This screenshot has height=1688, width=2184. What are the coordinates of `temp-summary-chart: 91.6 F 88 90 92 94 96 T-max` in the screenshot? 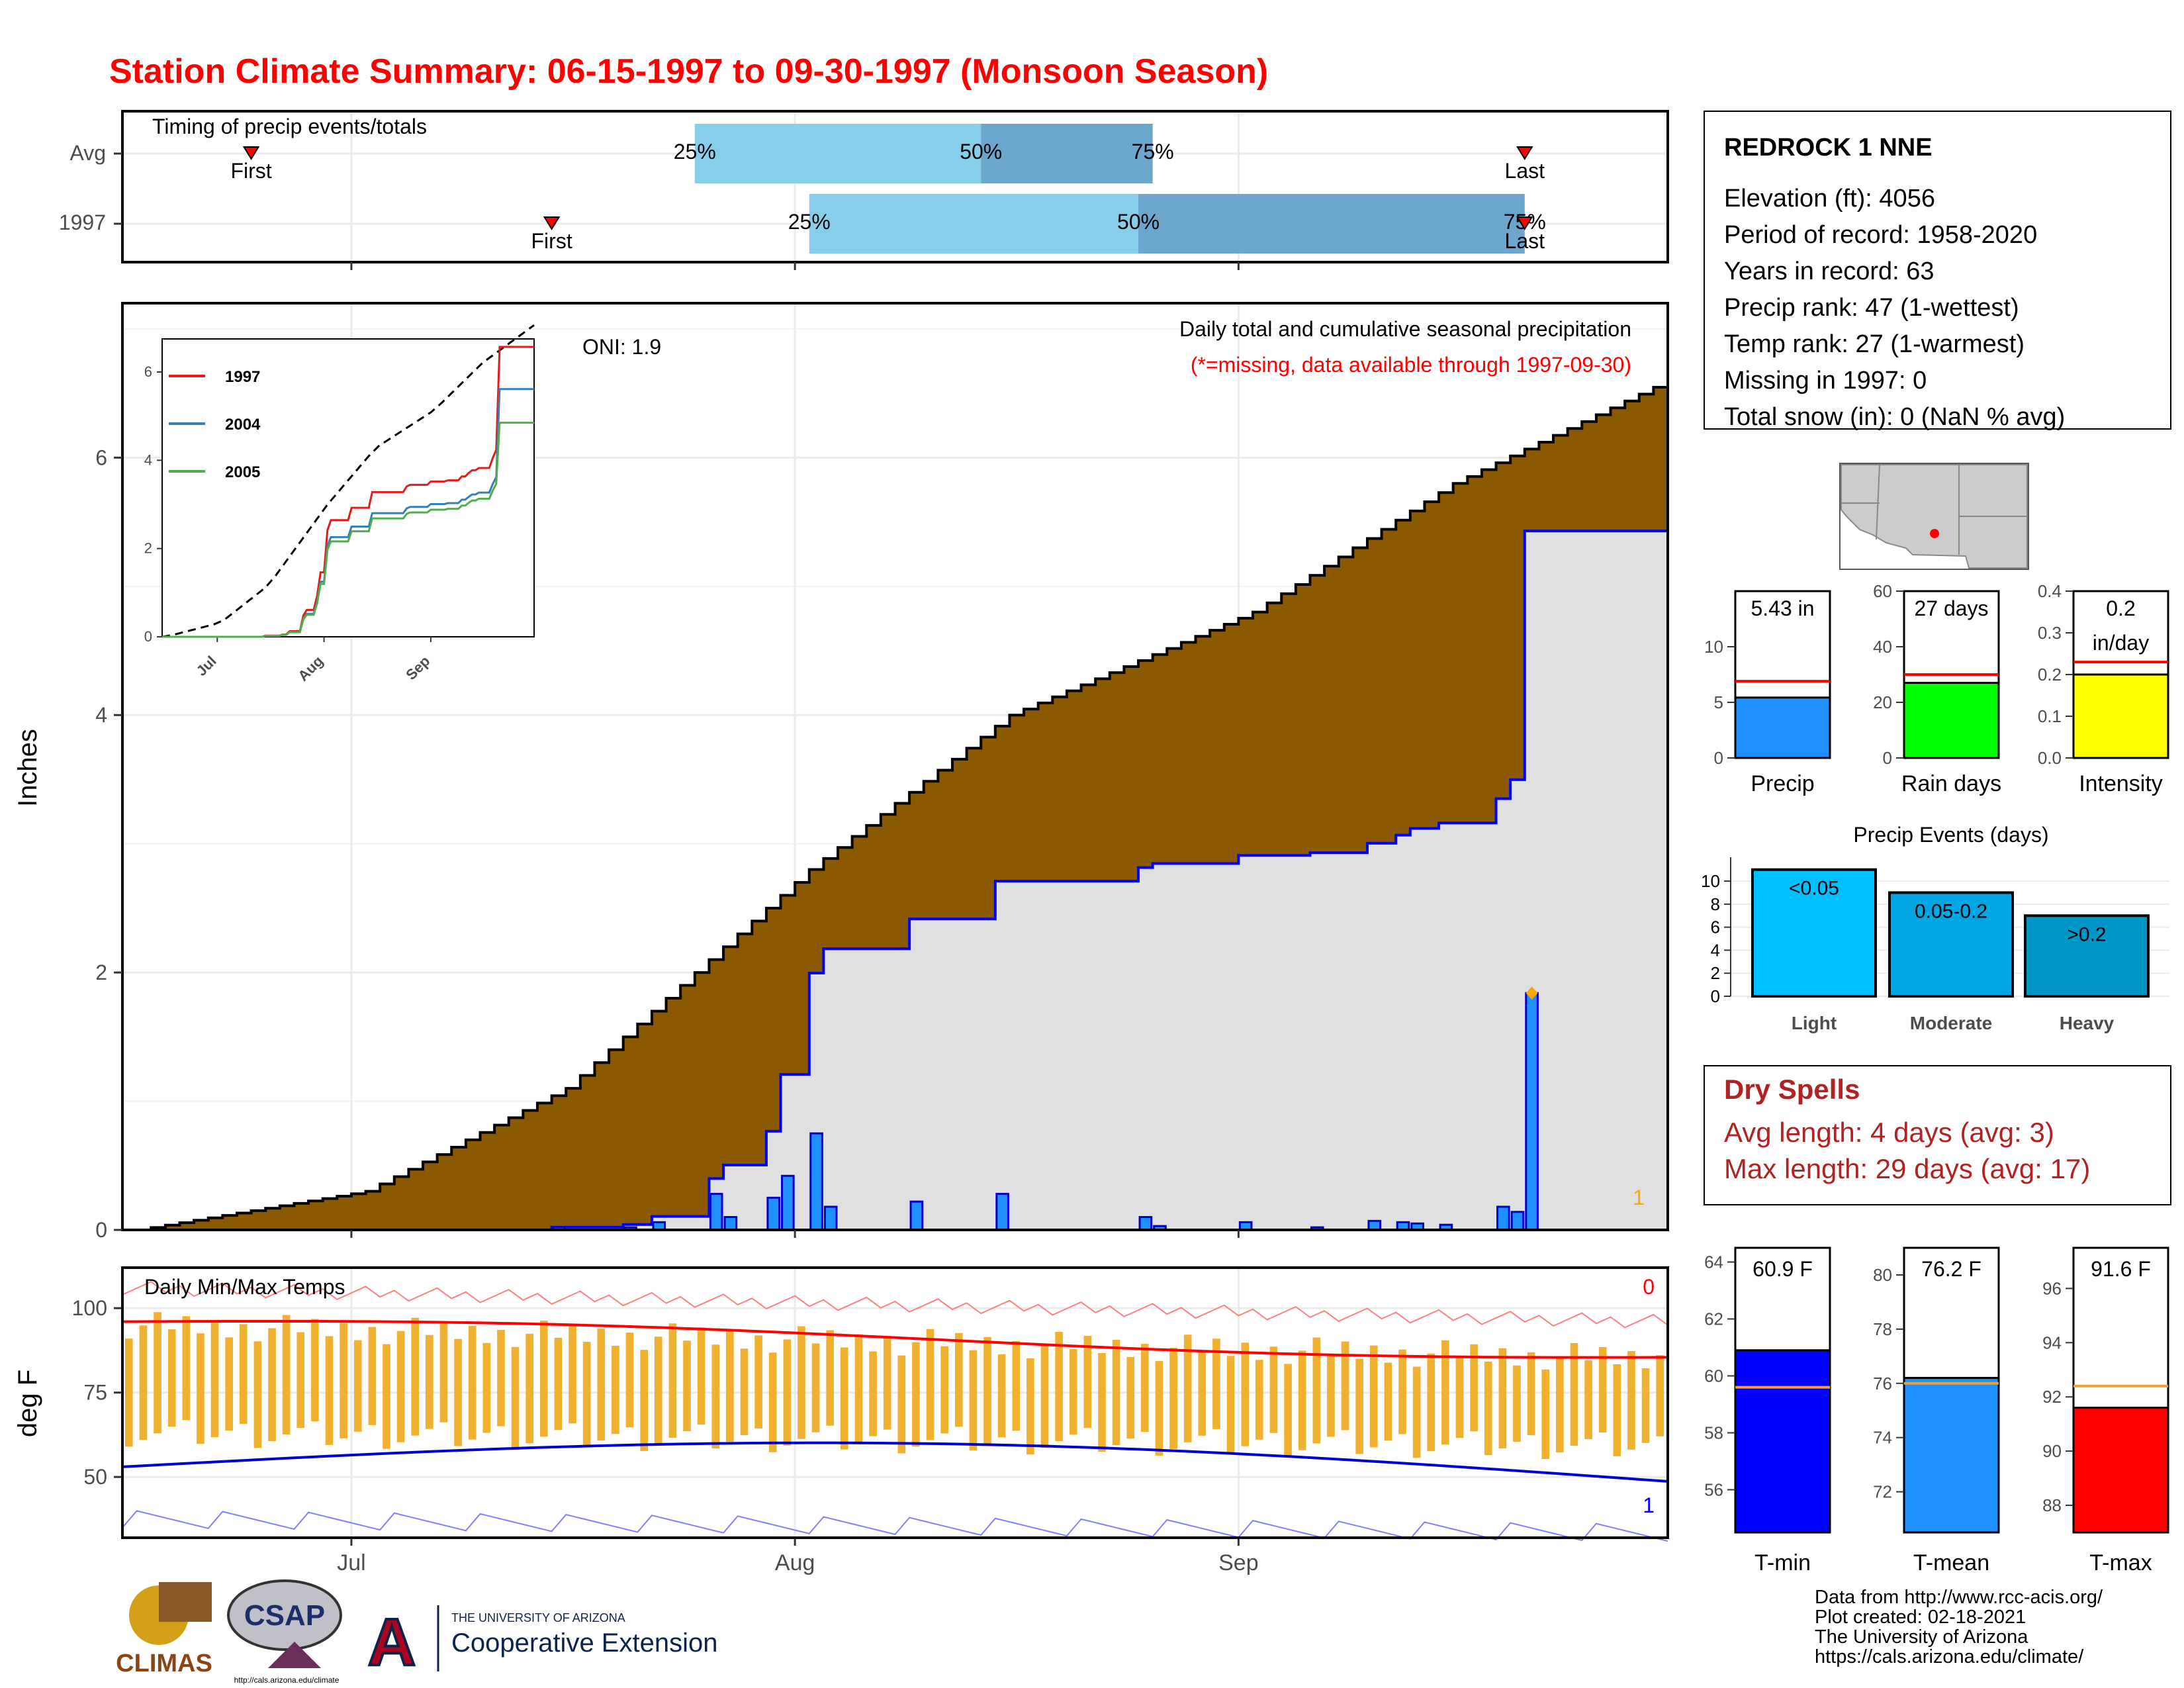 It's located at (2105, 1410).